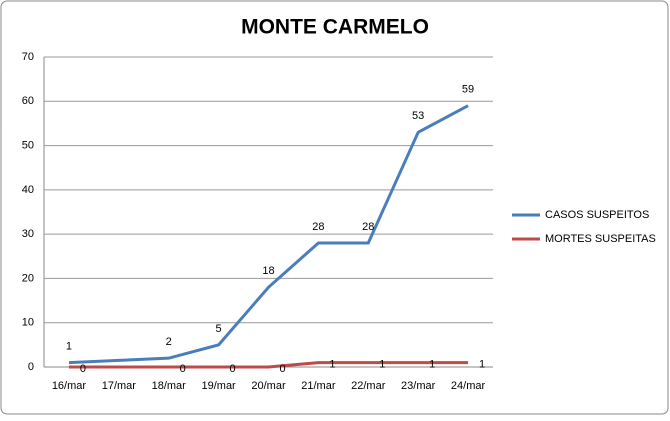 This screenshot has width=670, height=421. Describe the element at coordinates (169, 386) in the screenshot. I see `x-tick-label: 18/mar` at that location.